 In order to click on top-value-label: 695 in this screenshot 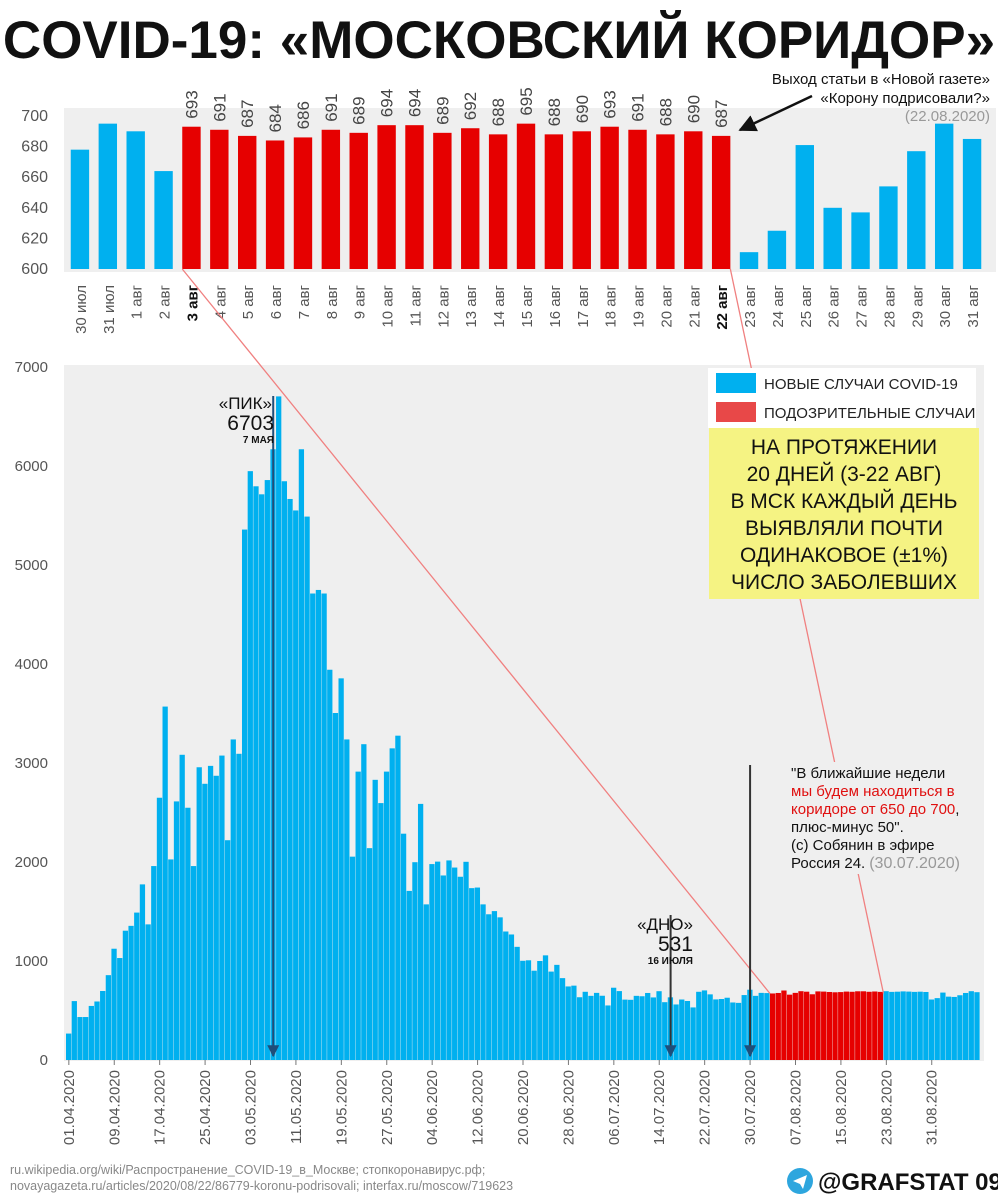, I will do `click(526, 101)`.